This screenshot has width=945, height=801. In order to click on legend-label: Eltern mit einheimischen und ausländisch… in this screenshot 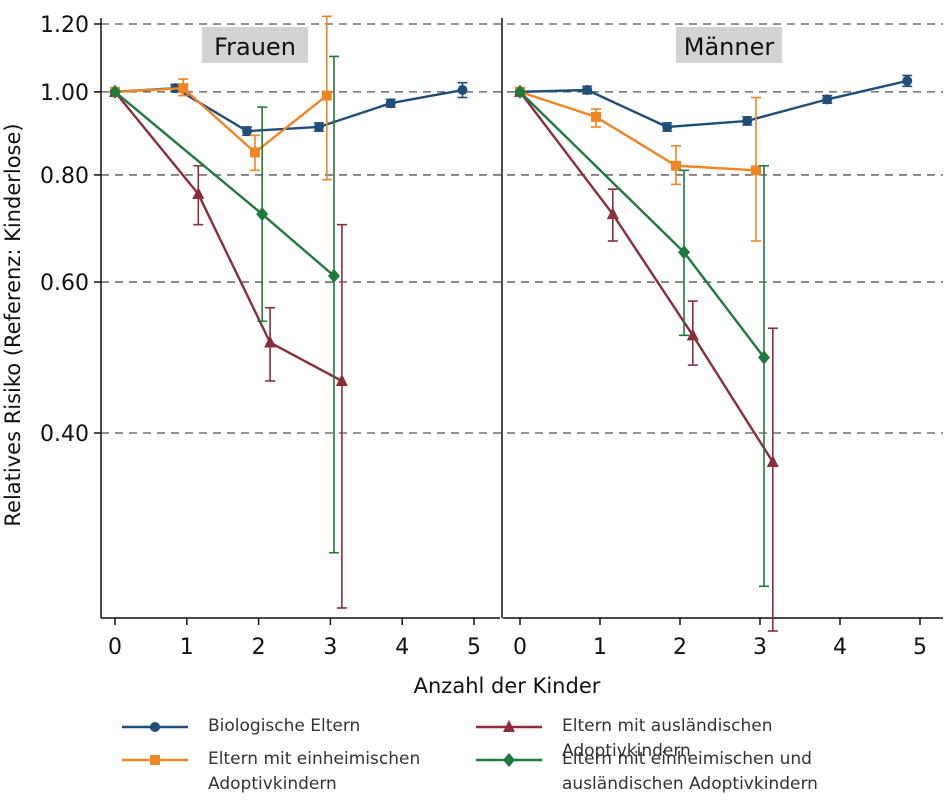, I will do `click(690, 771)`.